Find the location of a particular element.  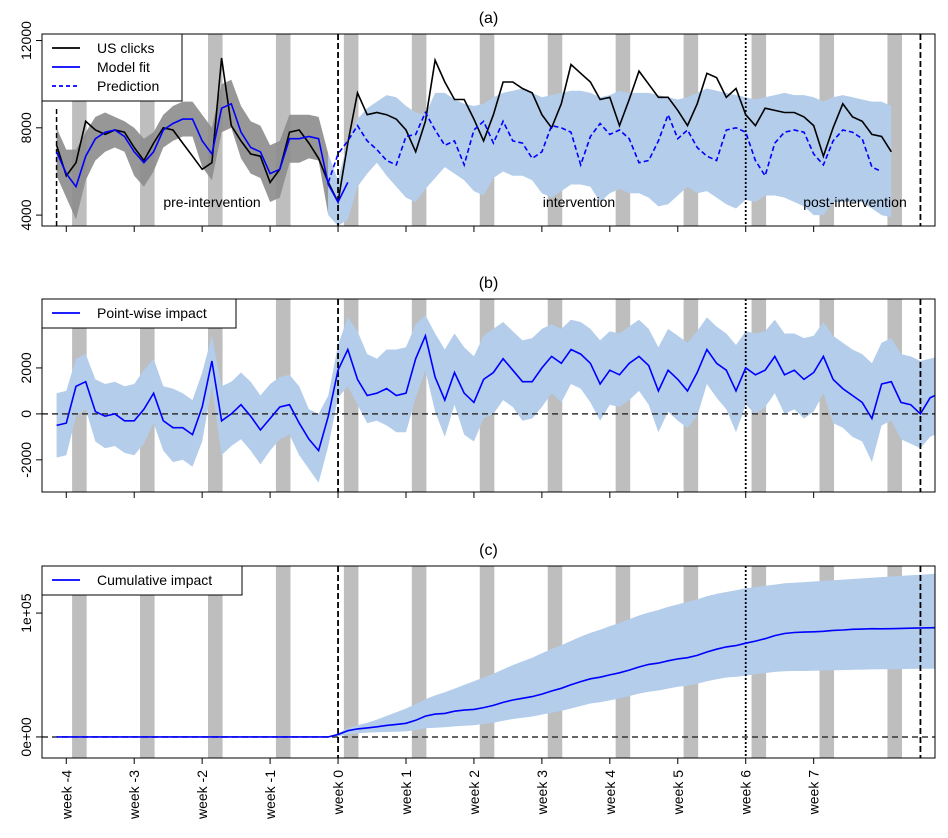

x-tick-label: week 1 is located at coordinates (406, 793).